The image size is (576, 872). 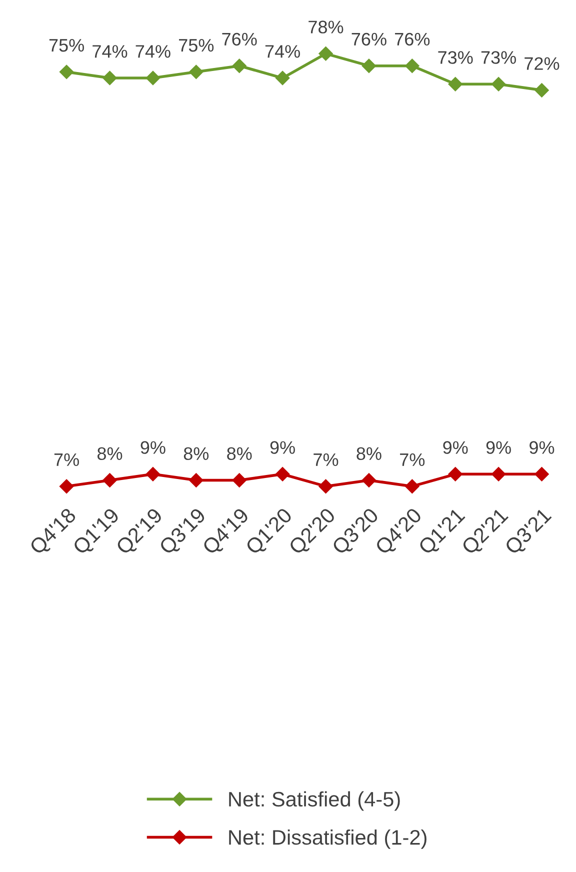 What do you see at coordinates (326, 27) in the screenshot?
I see `data-label: 78%` at bounding box center [326, 27].